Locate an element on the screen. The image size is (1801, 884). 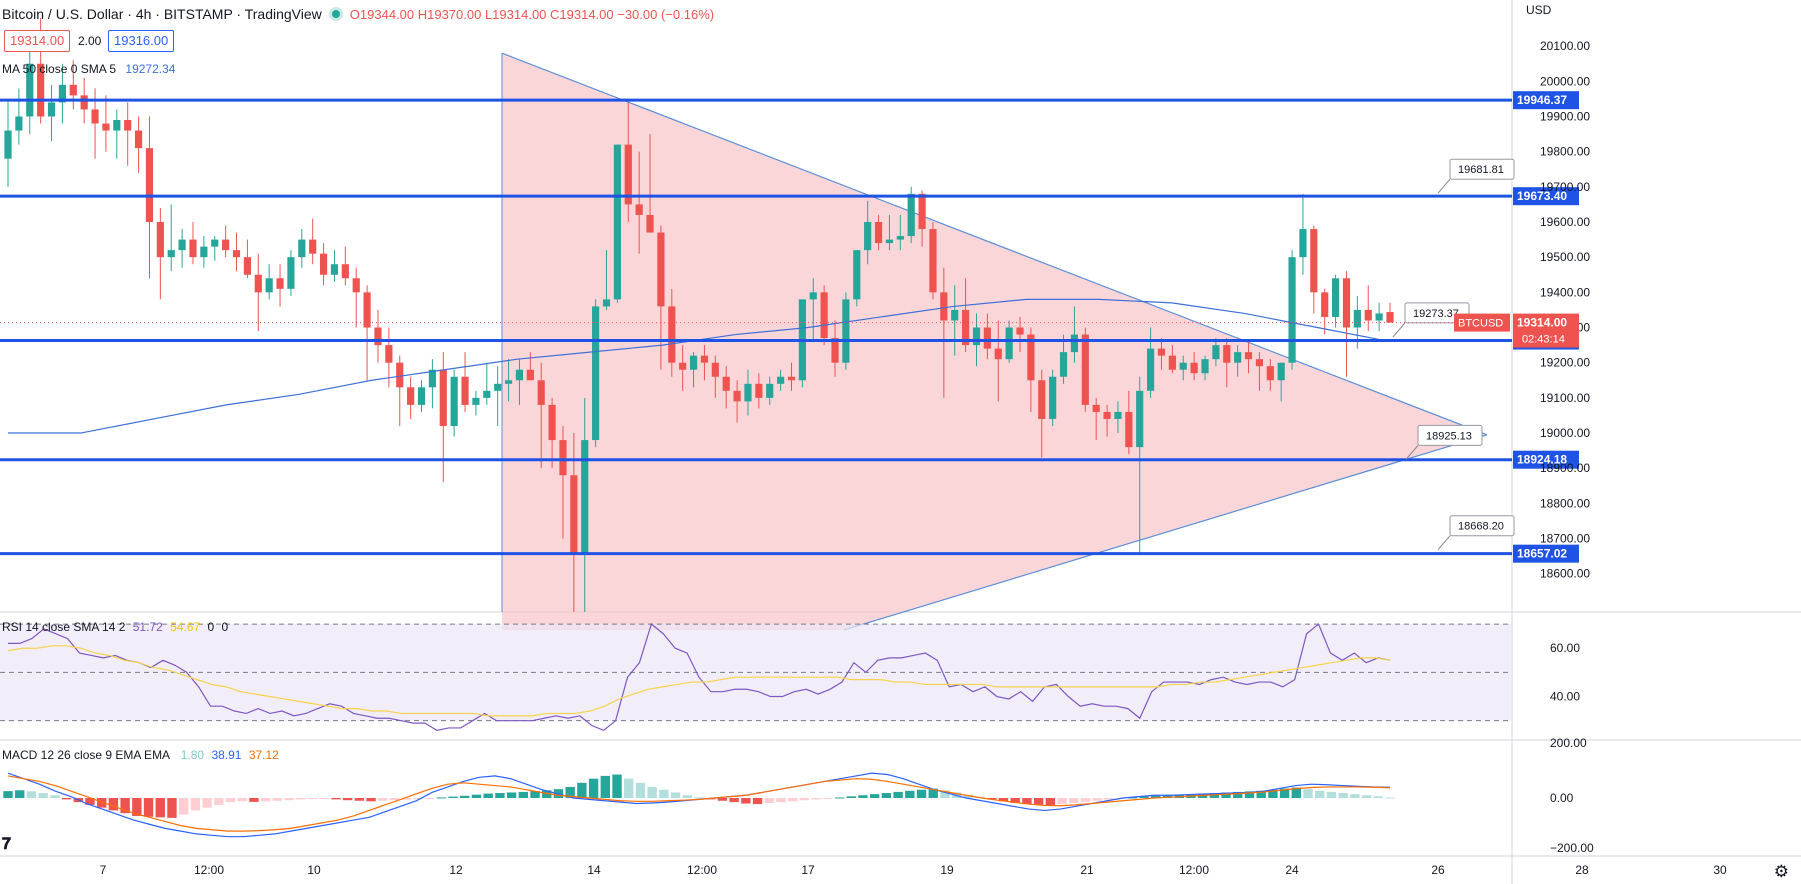
callout-pointer is located at coordinates (1412, 452).